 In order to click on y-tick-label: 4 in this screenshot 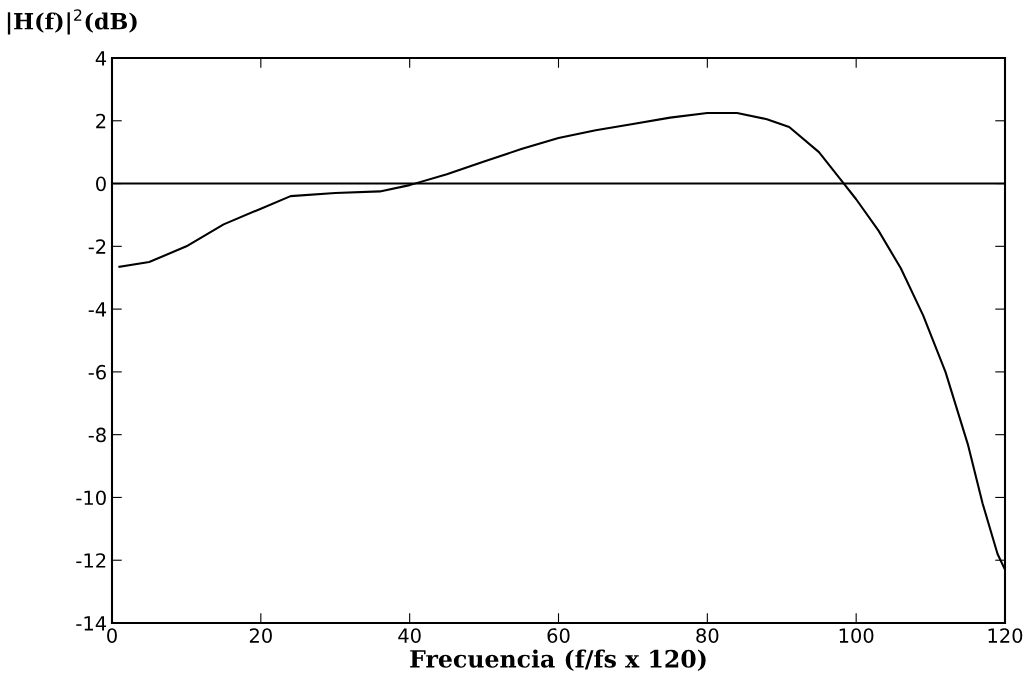, I will do `click(101, 58)`.